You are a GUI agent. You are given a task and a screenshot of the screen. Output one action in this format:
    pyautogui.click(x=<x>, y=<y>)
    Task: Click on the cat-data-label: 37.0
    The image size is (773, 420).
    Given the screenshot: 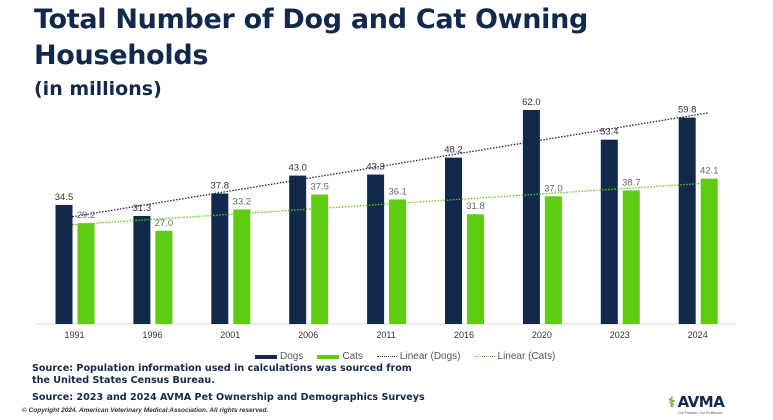 What is the action you would take?
    pyautogui.click(x=553, y=188)
    